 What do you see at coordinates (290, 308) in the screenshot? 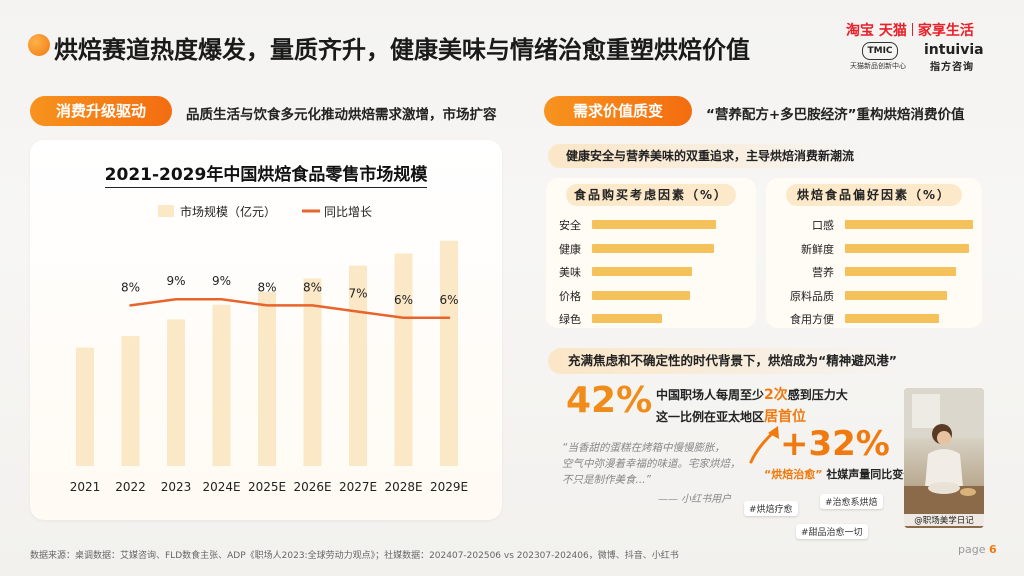
I see `growth-line` at bounding box center [290, 308].